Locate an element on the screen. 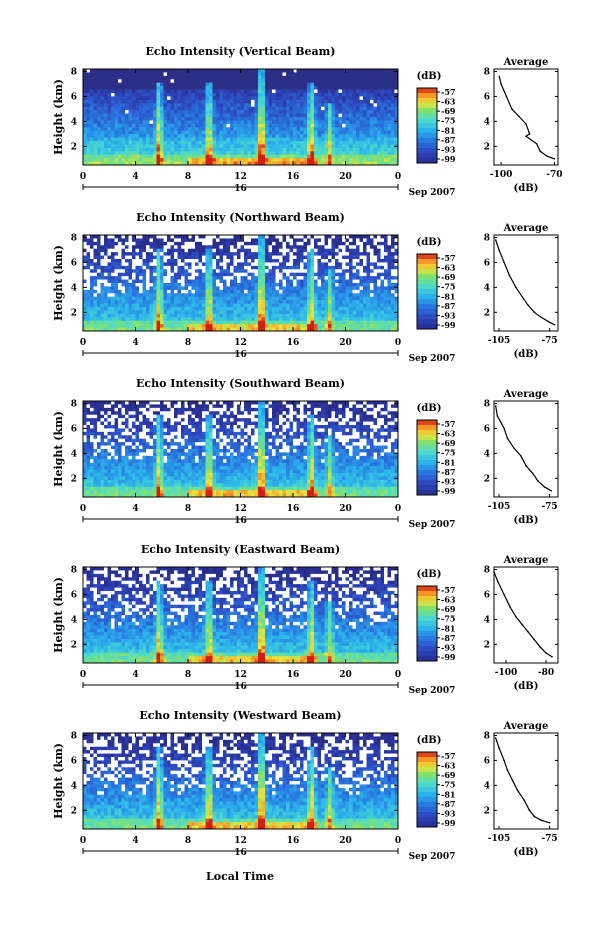  panel-title: Echo Intensity (Vertical Beam) is located at coordinates (240, 51).